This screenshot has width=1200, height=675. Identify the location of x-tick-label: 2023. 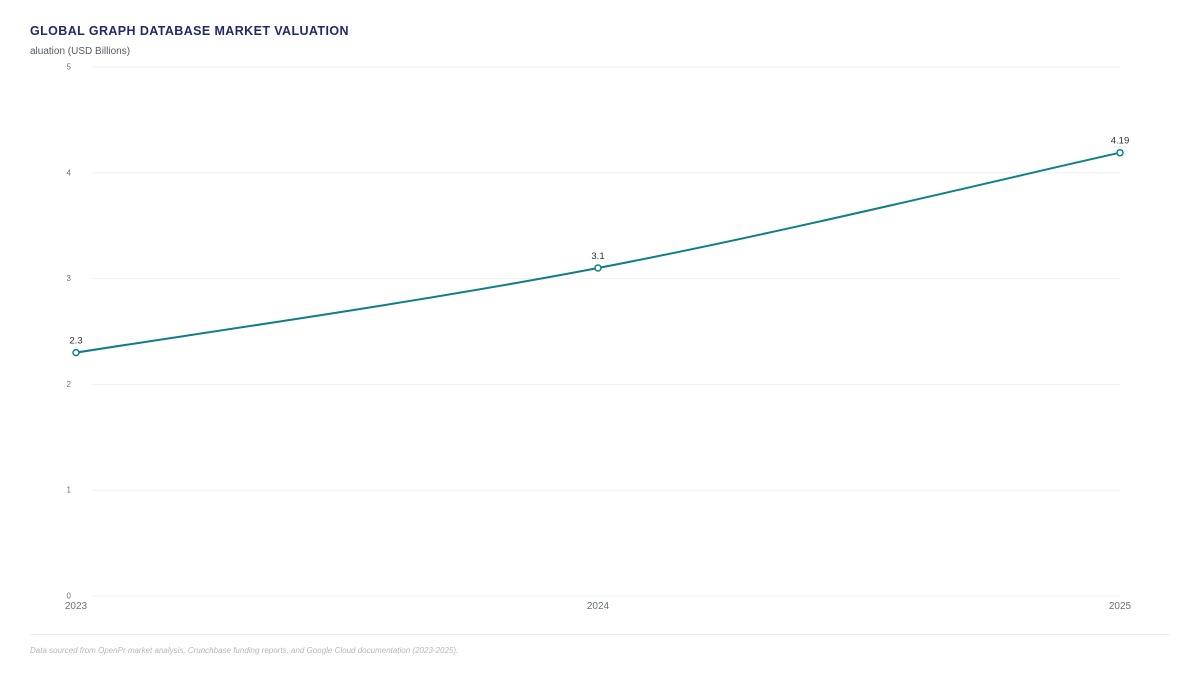
(76, 606).